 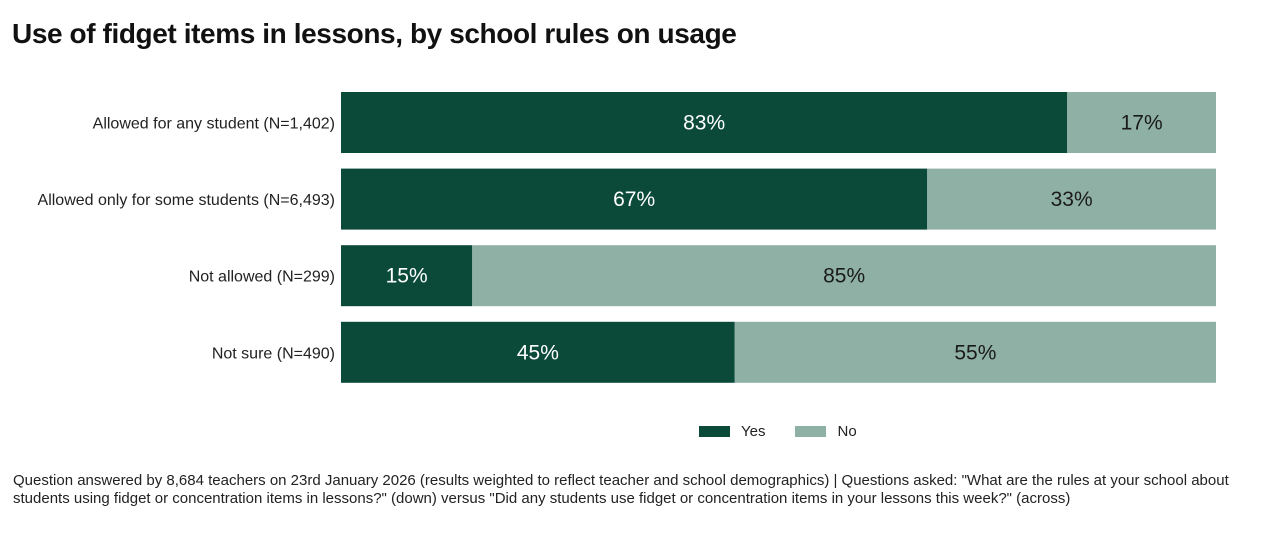 What do you see at coordinates (186, 200) in the screenshot?
I see `category-label: Allowed only for some students (N=6,493)` at bounding box center [186, 200].